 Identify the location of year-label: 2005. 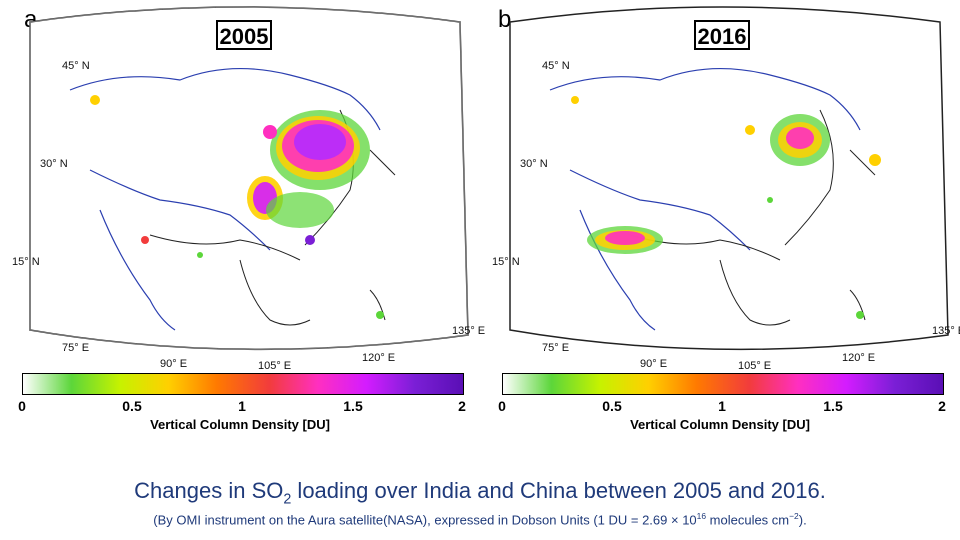
(244, 35).